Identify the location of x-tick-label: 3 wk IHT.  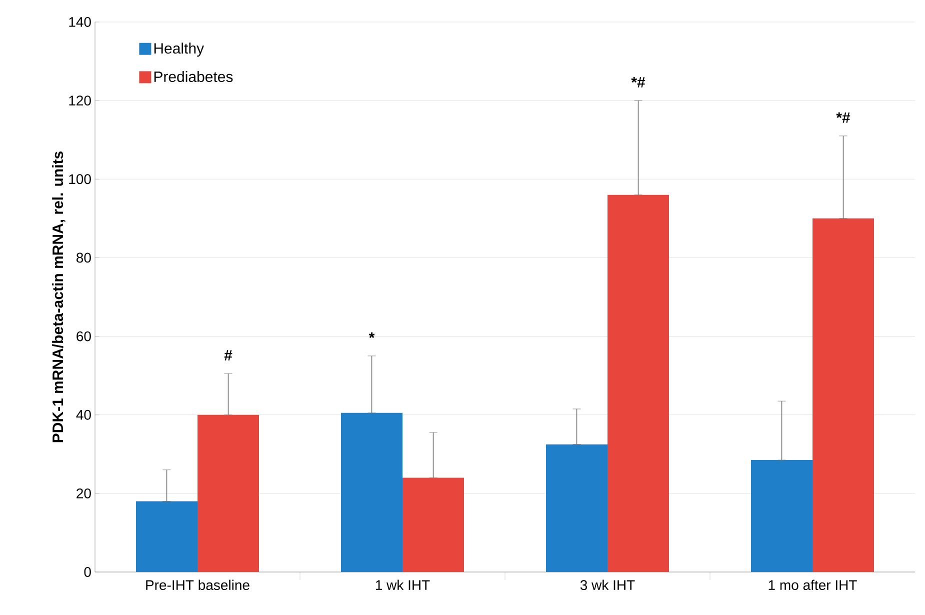
(607, 585).